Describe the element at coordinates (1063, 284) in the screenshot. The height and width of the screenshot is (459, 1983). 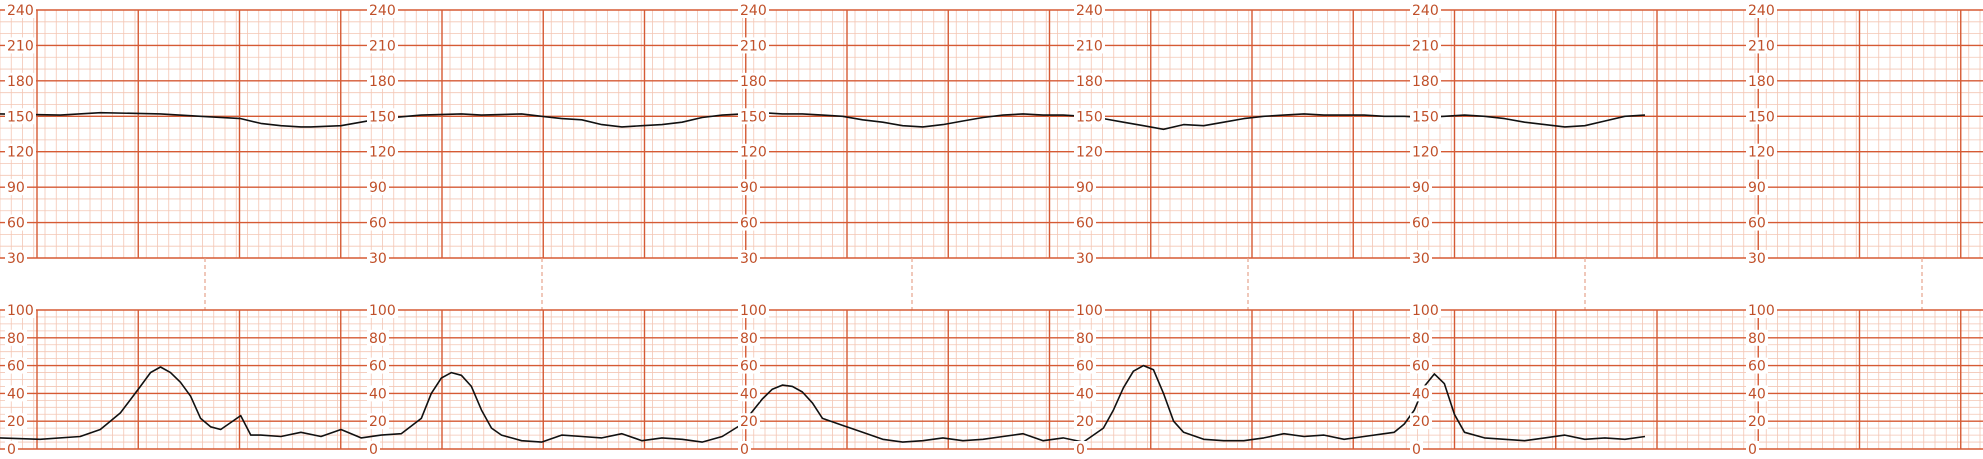
I see `gap-dashed-markers` at that location.